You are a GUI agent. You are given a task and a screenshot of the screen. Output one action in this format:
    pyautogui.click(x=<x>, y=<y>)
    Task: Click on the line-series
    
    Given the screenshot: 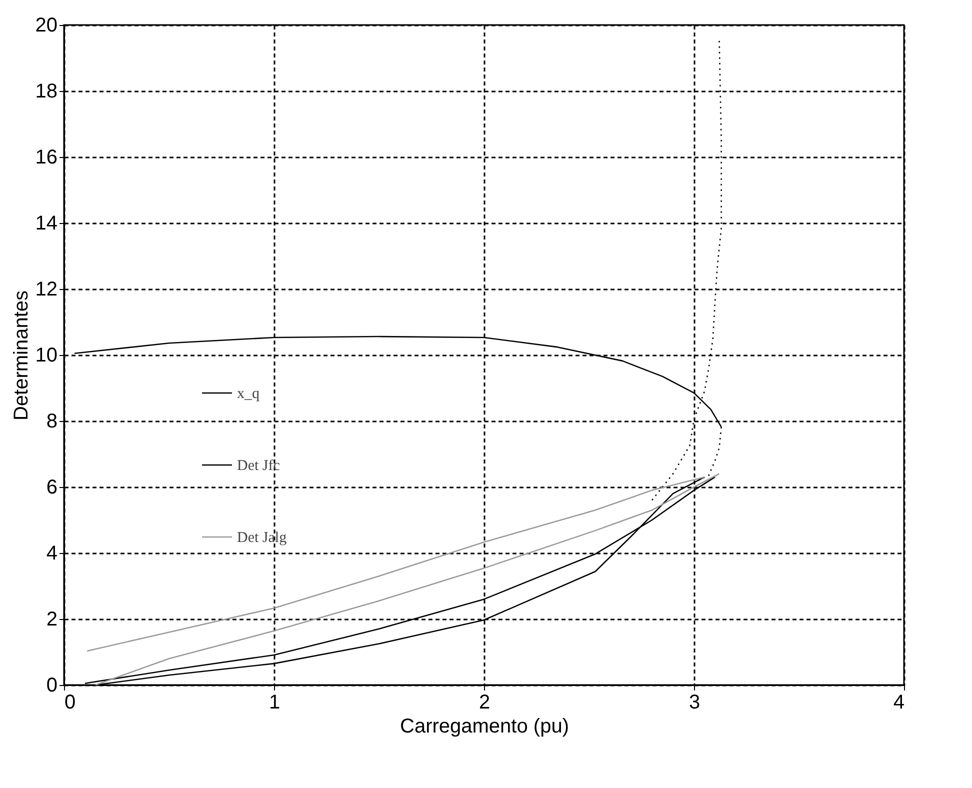 What is the action you would take?
    pyautogui.click(x=396, y=564)
    